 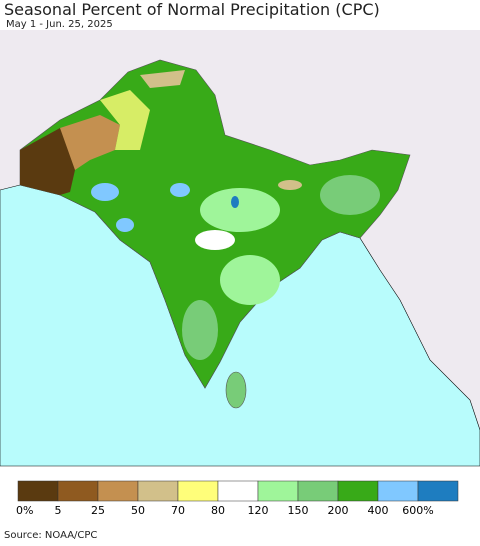 What do you see at coordinates (178, 510) in the screenshot?
I see `legend-label: 70` at bounding box center [178, 510].